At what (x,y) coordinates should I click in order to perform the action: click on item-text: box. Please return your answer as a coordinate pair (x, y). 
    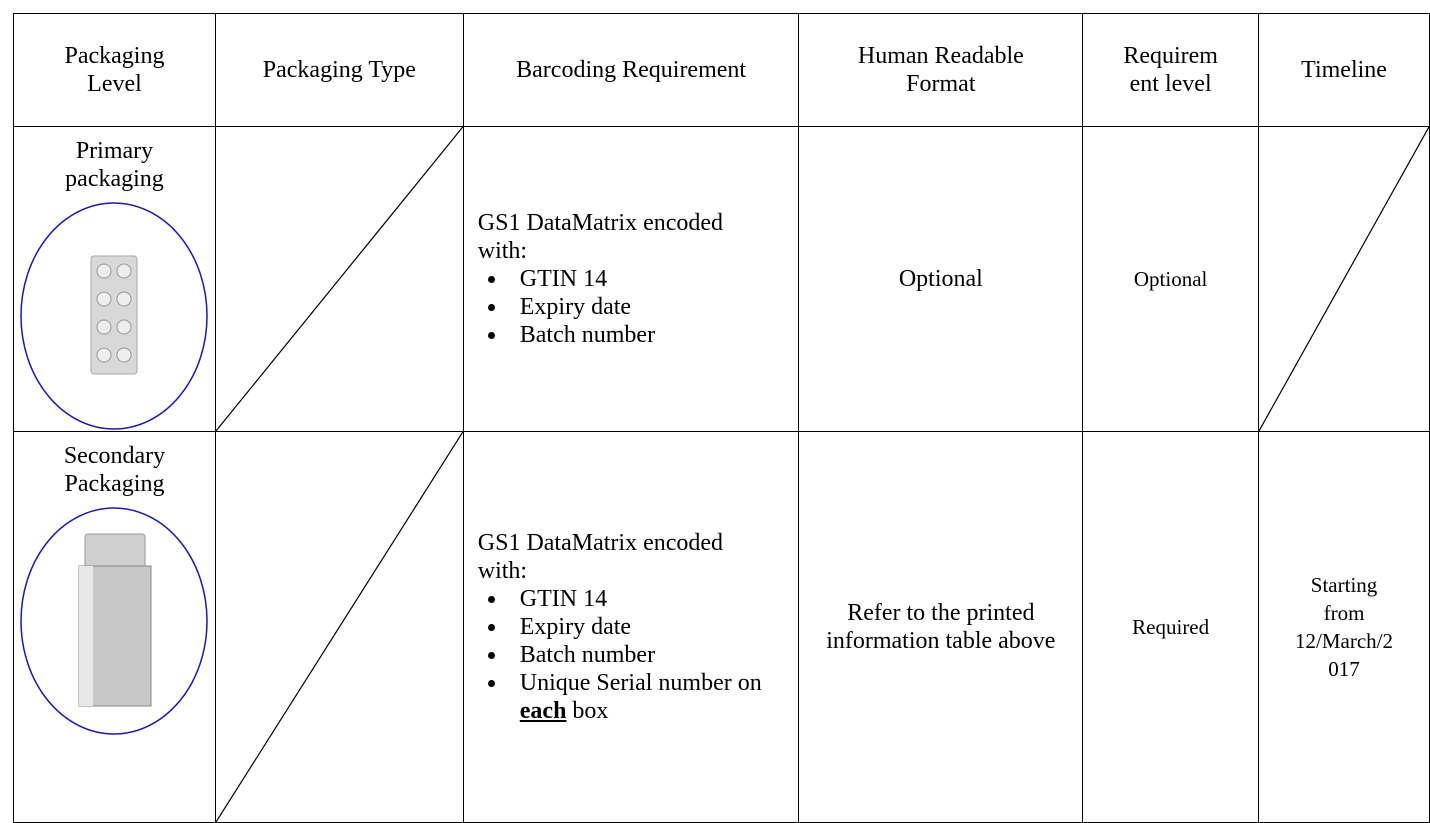
    Looking at the image, I should click on (590, 711).